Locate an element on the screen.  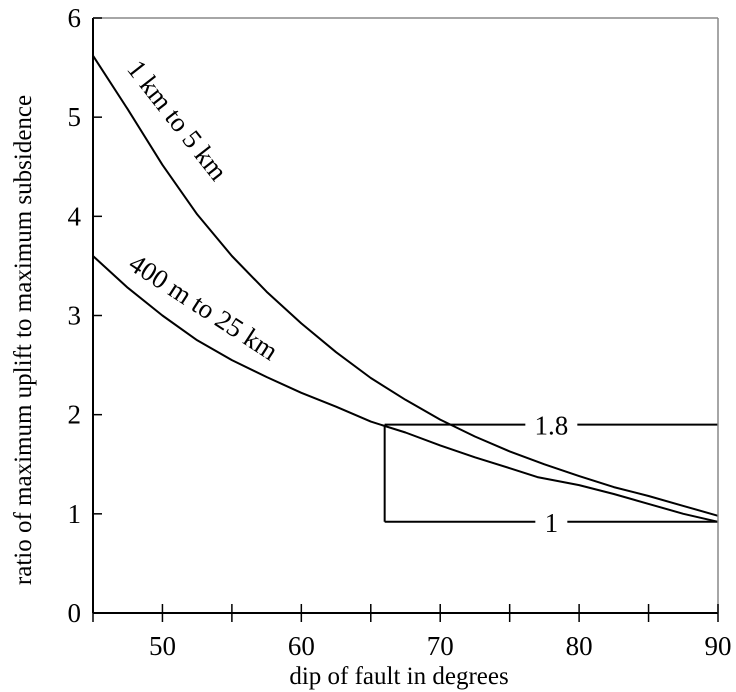
y-tick-label: 5 is located at coordinates (75, 117).